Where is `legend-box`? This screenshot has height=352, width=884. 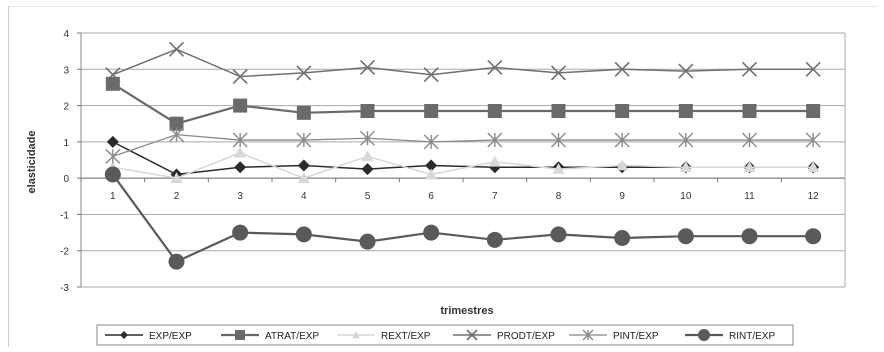
legend-box is located at coordinates (445, 335).